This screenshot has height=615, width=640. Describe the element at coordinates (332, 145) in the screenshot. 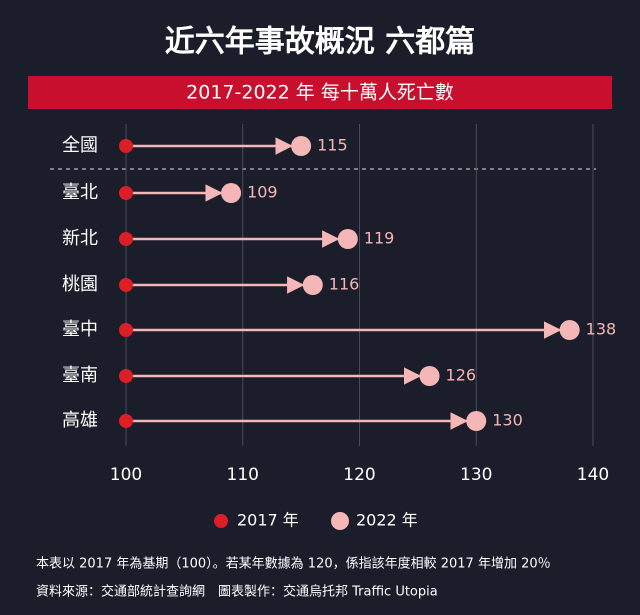

I see `value-label: 115` at that location.